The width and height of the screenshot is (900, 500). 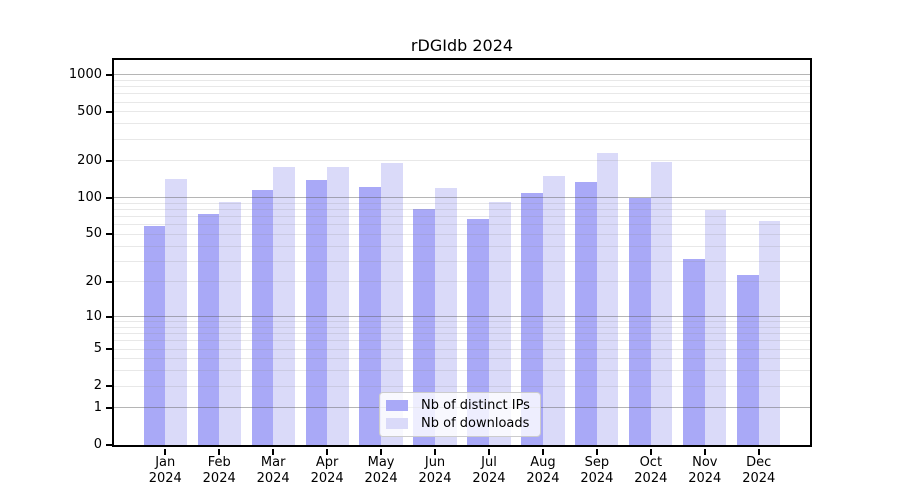 I want to click on x-tick-mark-nov, so click(x=704, y=452).